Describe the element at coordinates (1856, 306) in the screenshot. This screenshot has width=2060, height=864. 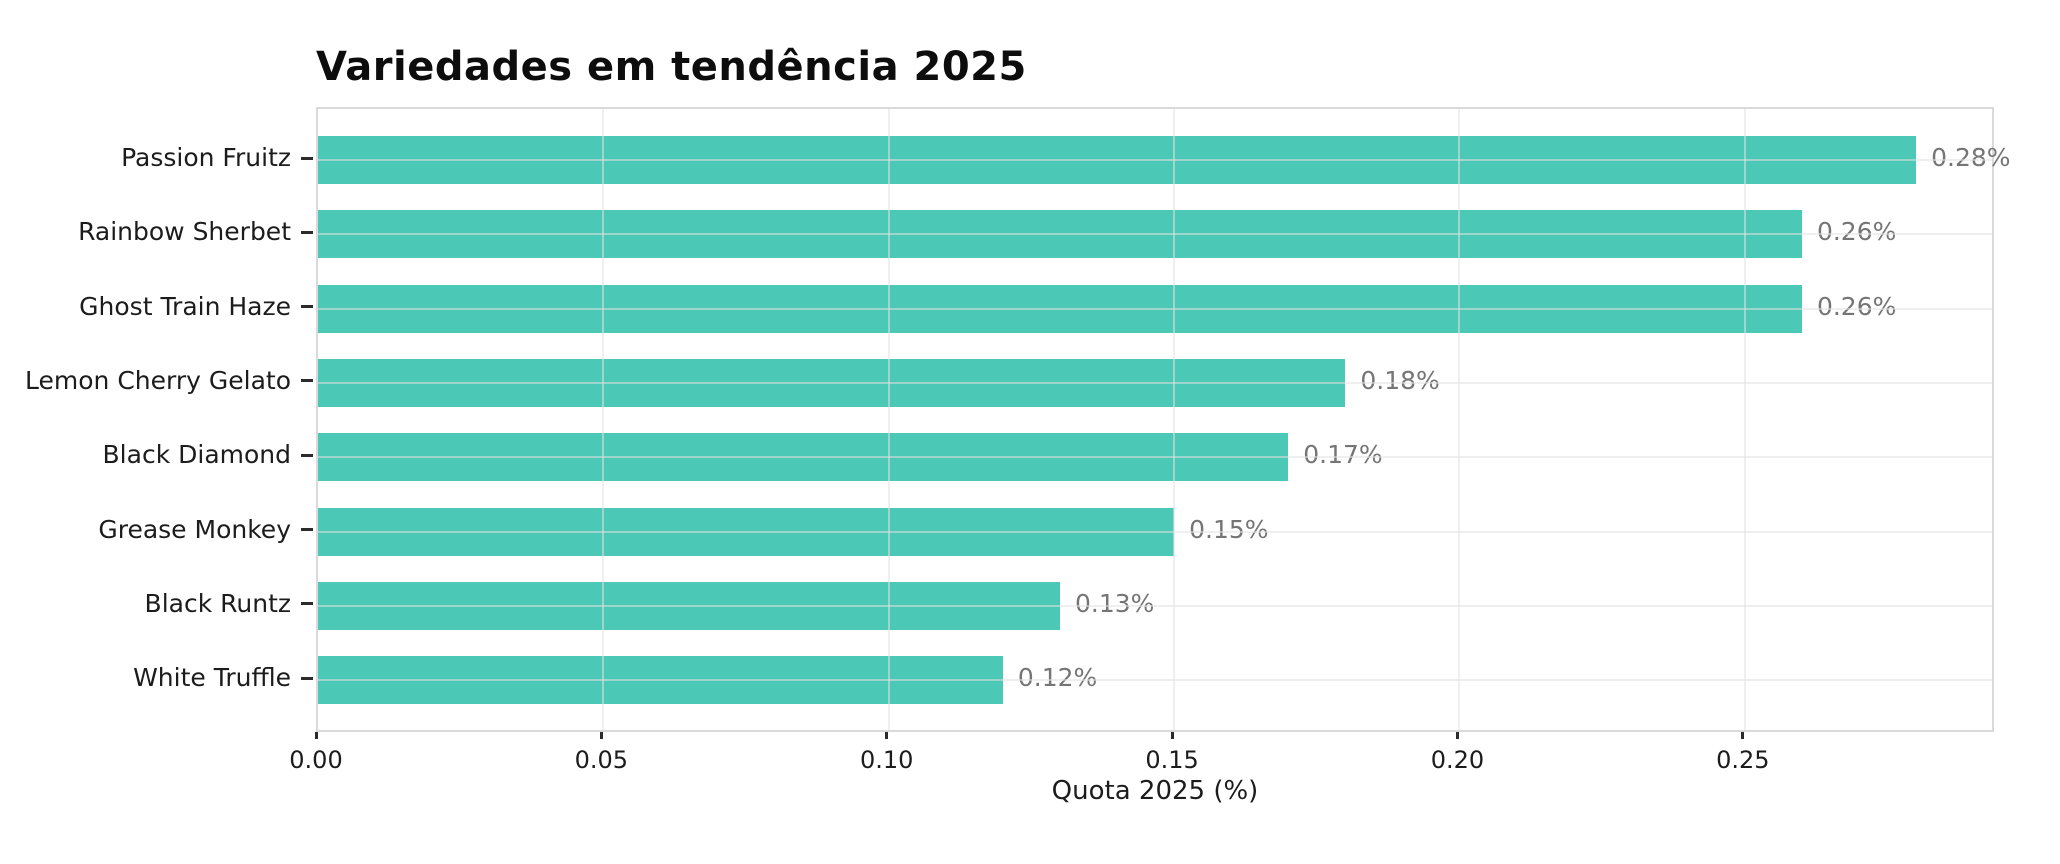
I see `bar-value-label-2: 0.26%` at that location.